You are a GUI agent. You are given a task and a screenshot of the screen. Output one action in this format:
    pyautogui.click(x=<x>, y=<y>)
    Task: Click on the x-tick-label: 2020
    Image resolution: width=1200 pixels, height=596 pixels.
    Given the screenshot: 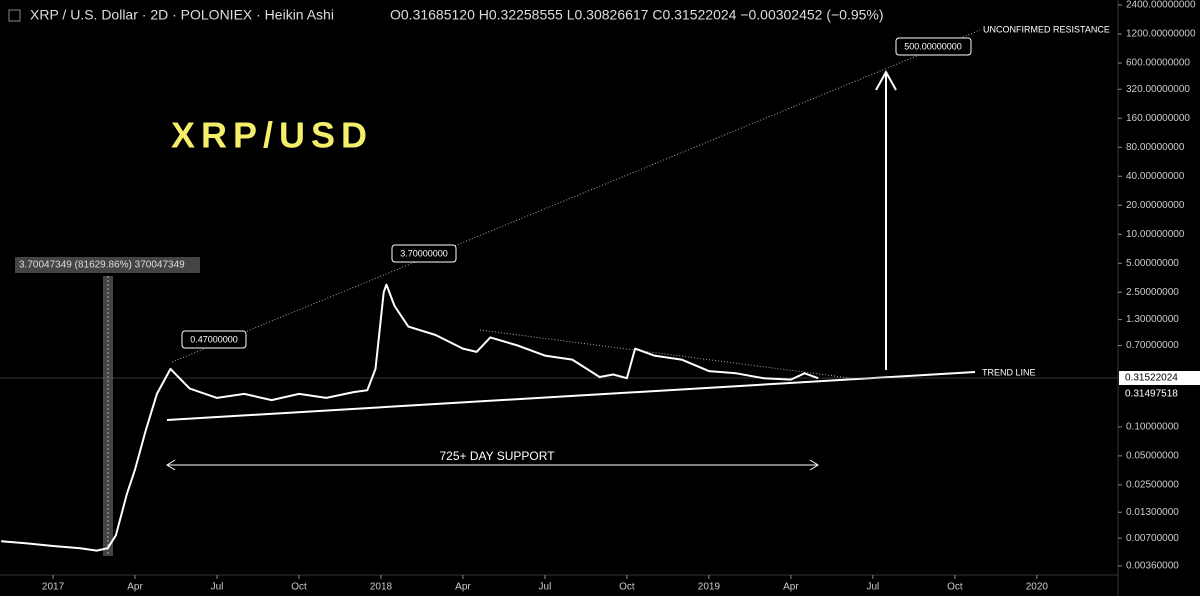 What is the action you would take?
    pyautogui.click(x=1037, y=587)
    